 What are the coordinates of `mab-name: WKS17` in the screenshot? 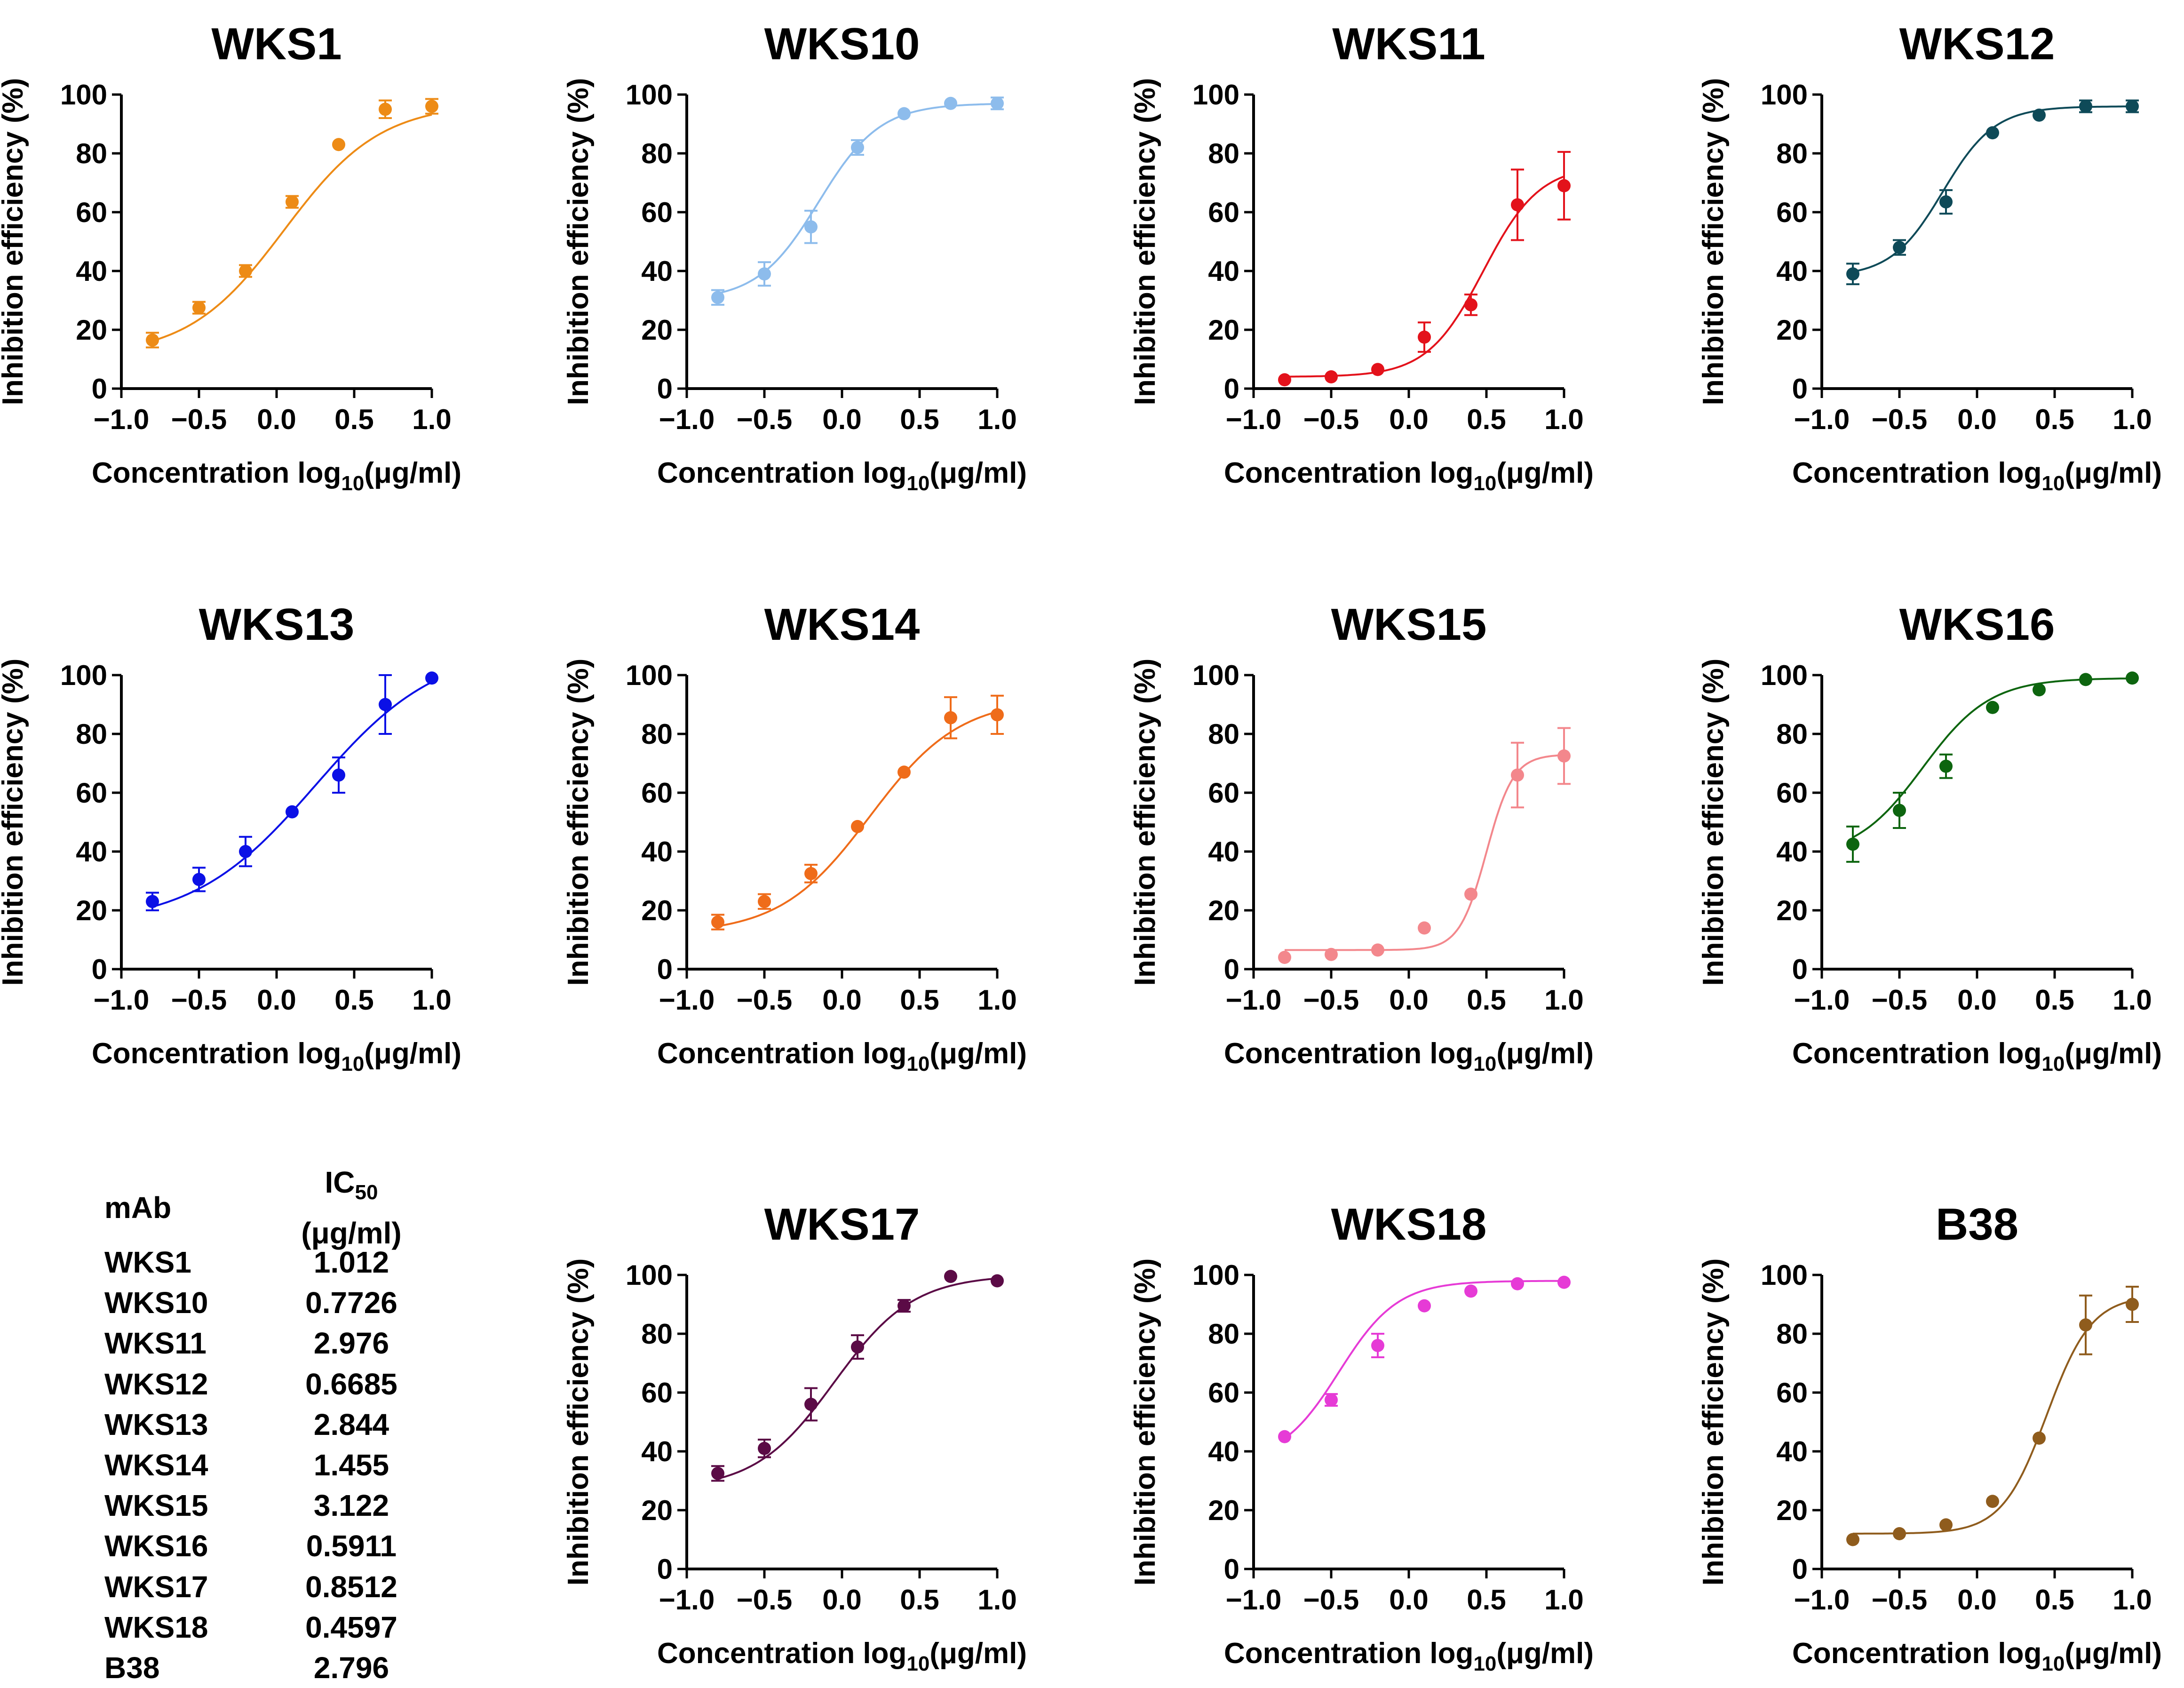 It's located at (156, 1586).